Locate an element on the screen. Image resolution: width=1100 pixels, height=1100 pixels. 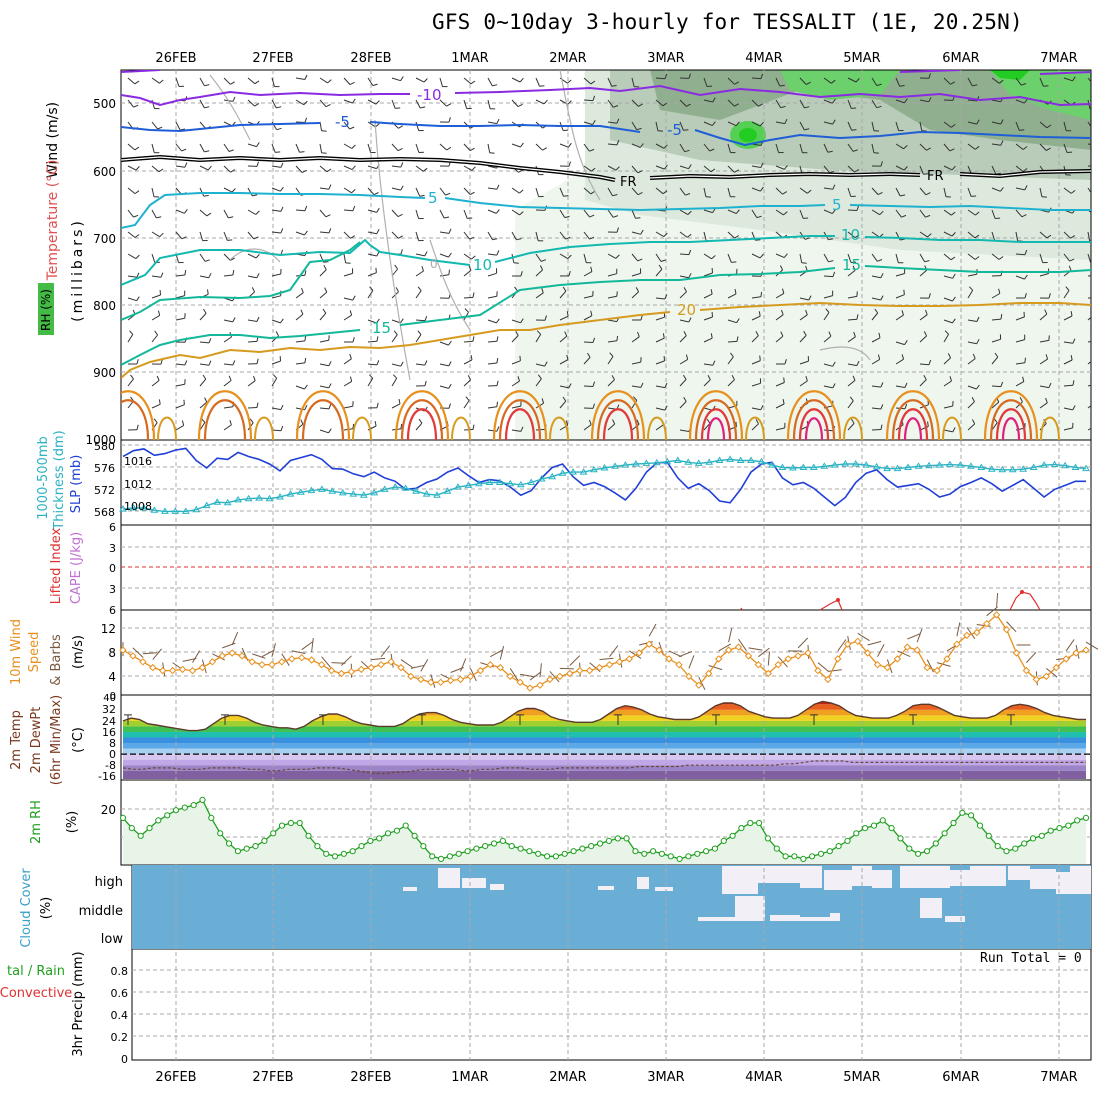
temp-minmax-marker is located at coordinates (128, 719).